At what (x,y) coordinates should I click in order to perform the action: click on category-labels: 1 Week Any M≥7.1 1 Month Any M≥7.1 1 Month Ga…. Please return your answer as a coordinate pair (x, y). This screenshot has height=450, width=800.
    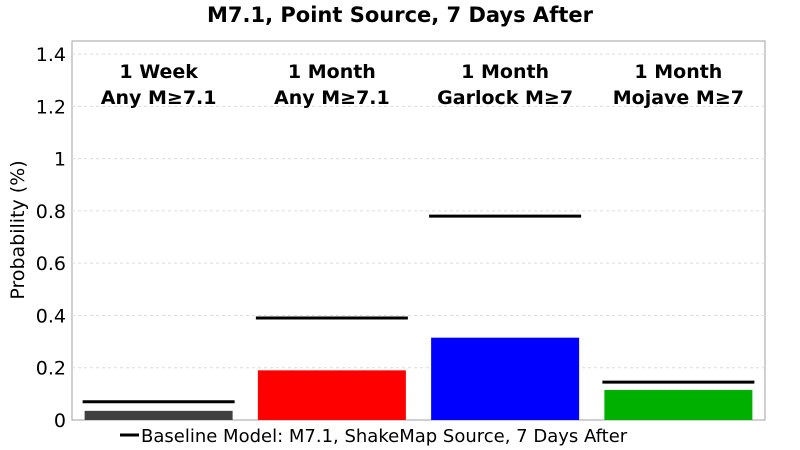
    Looking at the image, I should click on (422, 85).